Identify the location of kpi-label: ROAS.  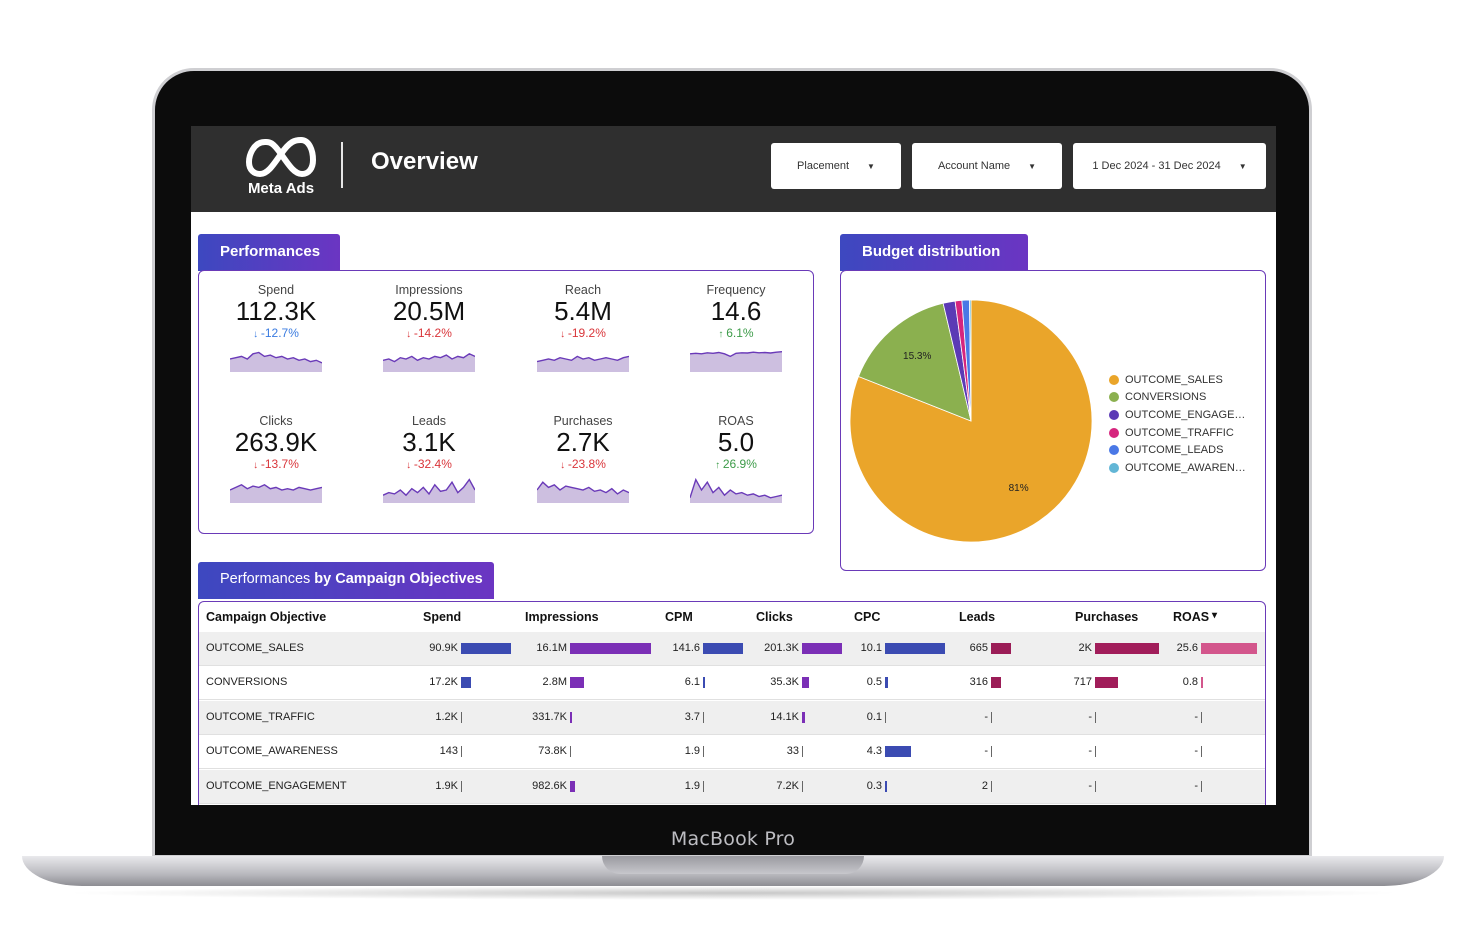
(736, 421).